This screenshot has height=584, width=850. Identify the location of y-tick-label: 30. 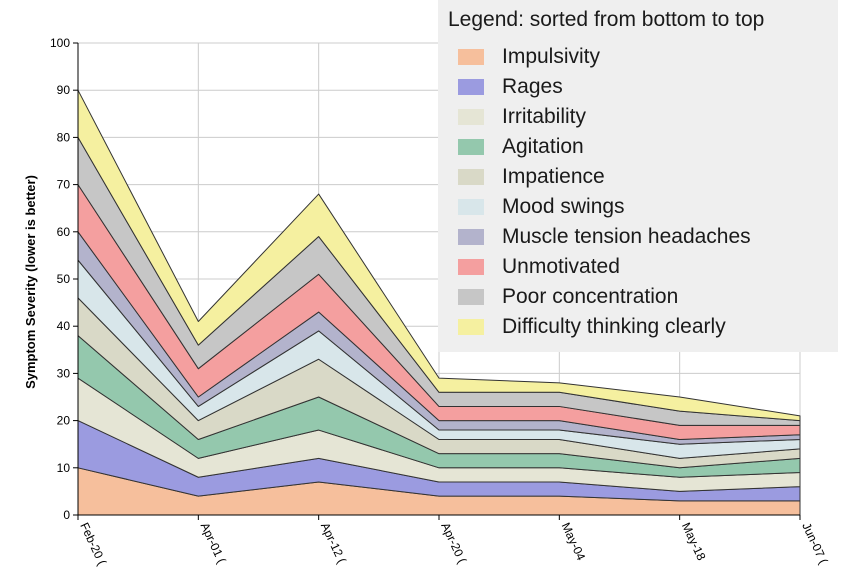
(64, 373).